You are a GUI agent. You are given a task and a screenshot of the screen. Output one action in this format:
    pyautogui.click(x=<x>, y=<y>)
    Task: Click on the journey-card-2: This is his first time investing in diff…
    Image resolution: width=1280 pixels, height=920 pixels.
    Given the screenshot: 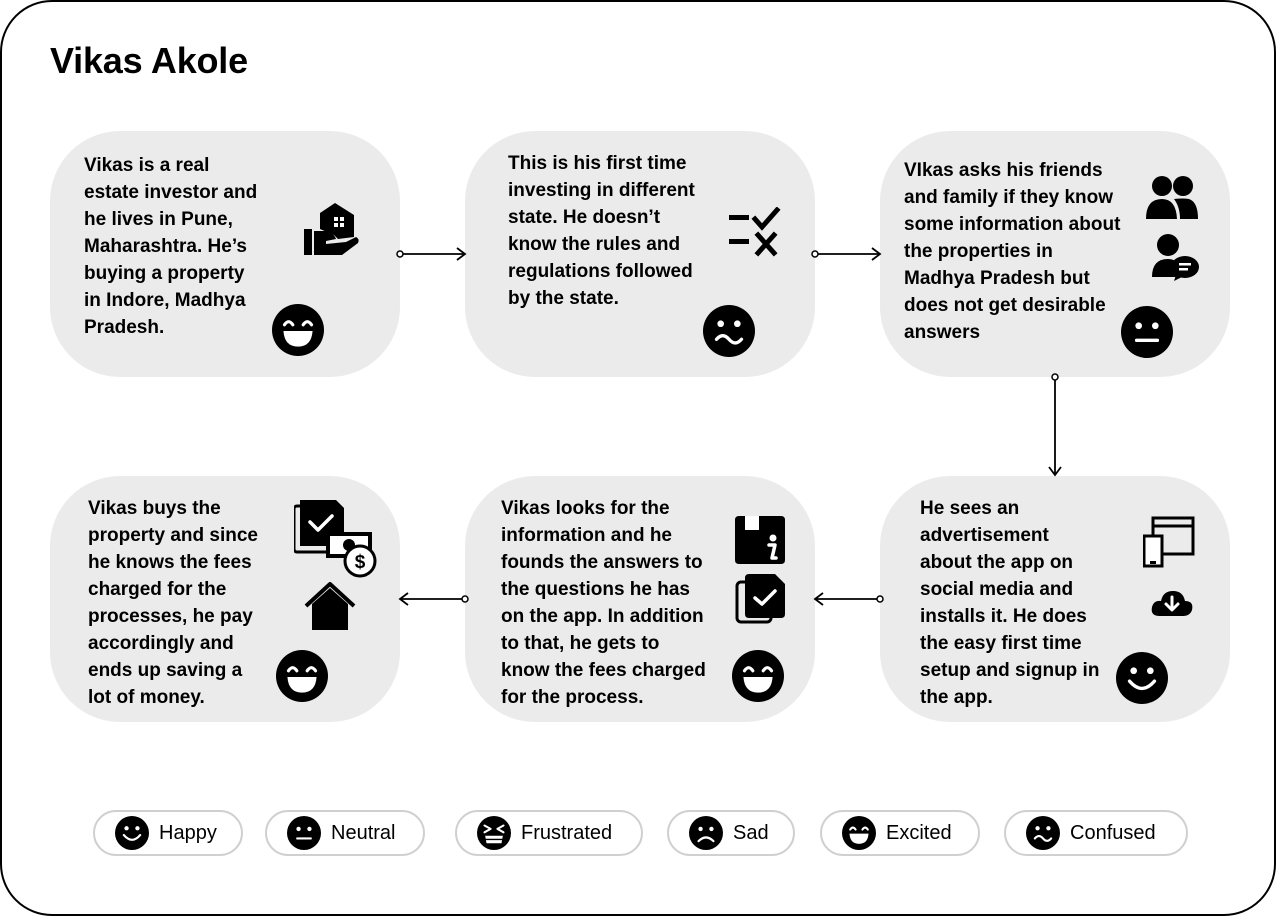 What is the action you would take?
    pyautogui.click(x=640, y=254)
    